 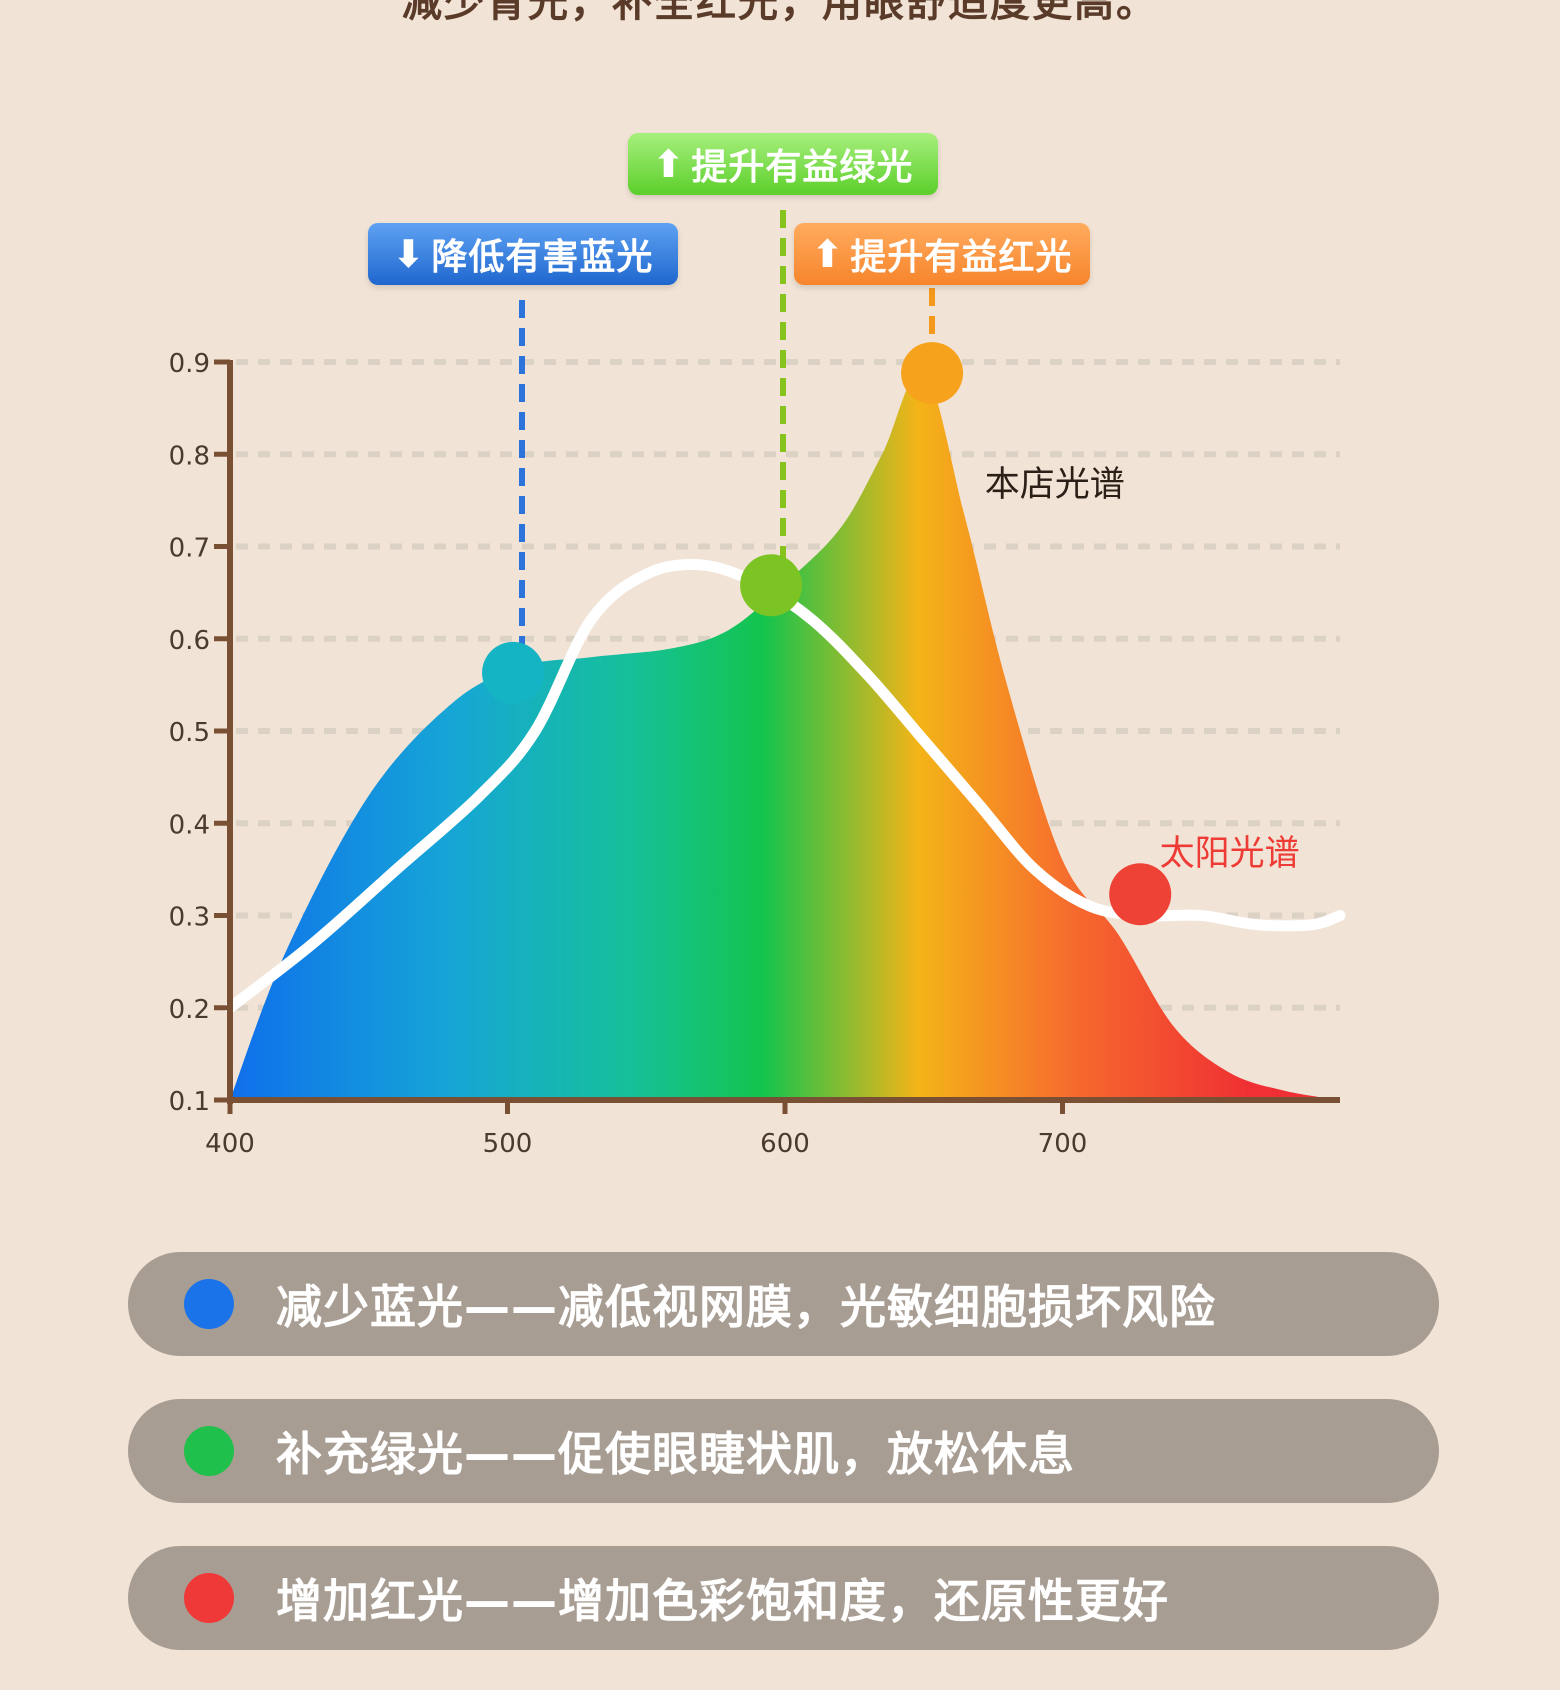 I want to click on x-tick-label: 700, so click(x=1063, y=1144).